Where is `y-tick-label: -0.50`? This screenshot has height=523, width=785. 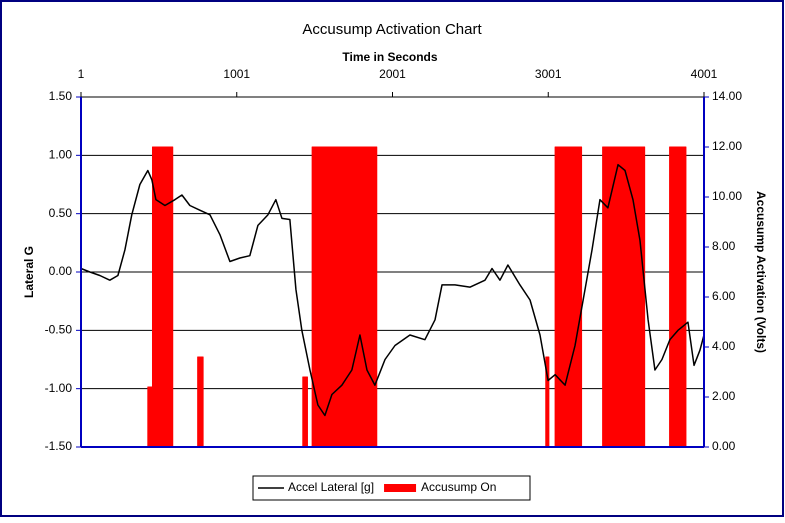 y-tick-label: -0.50 is located at coordinates (59, 330).